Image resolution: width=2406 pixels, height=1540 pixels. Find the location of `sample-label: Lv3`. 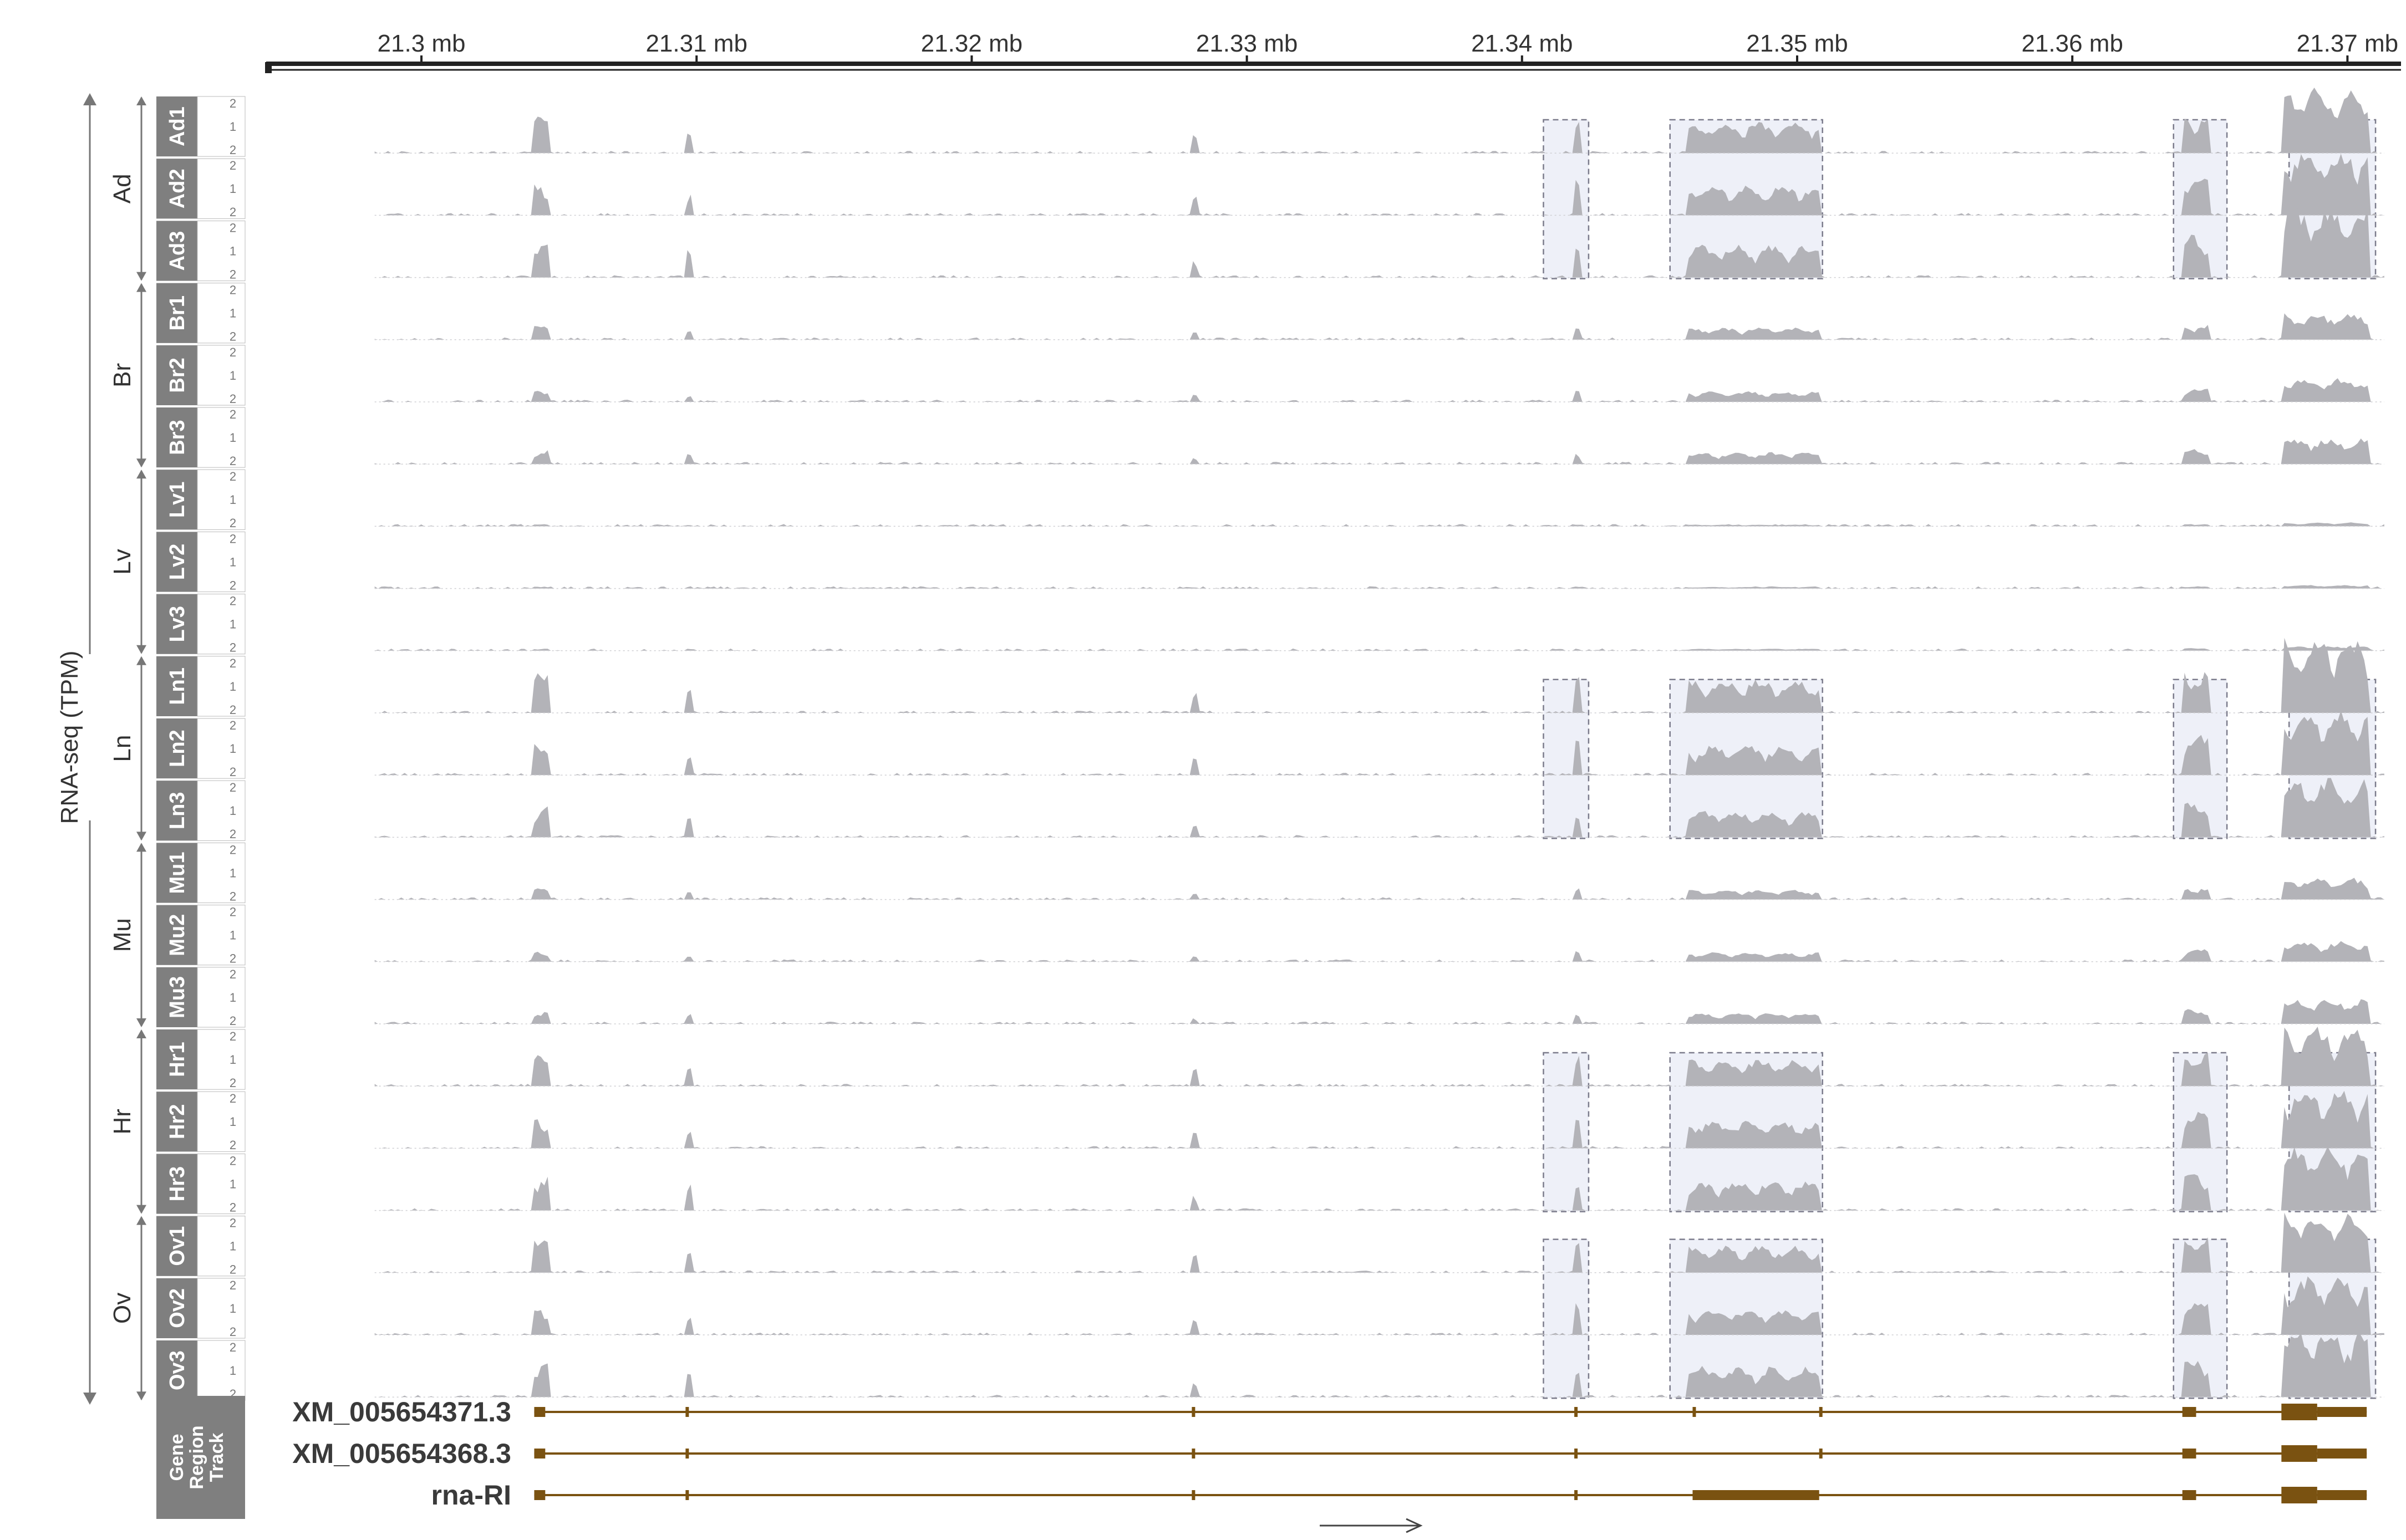

sample-label: Lv3 is located at coordinates (177, 624).